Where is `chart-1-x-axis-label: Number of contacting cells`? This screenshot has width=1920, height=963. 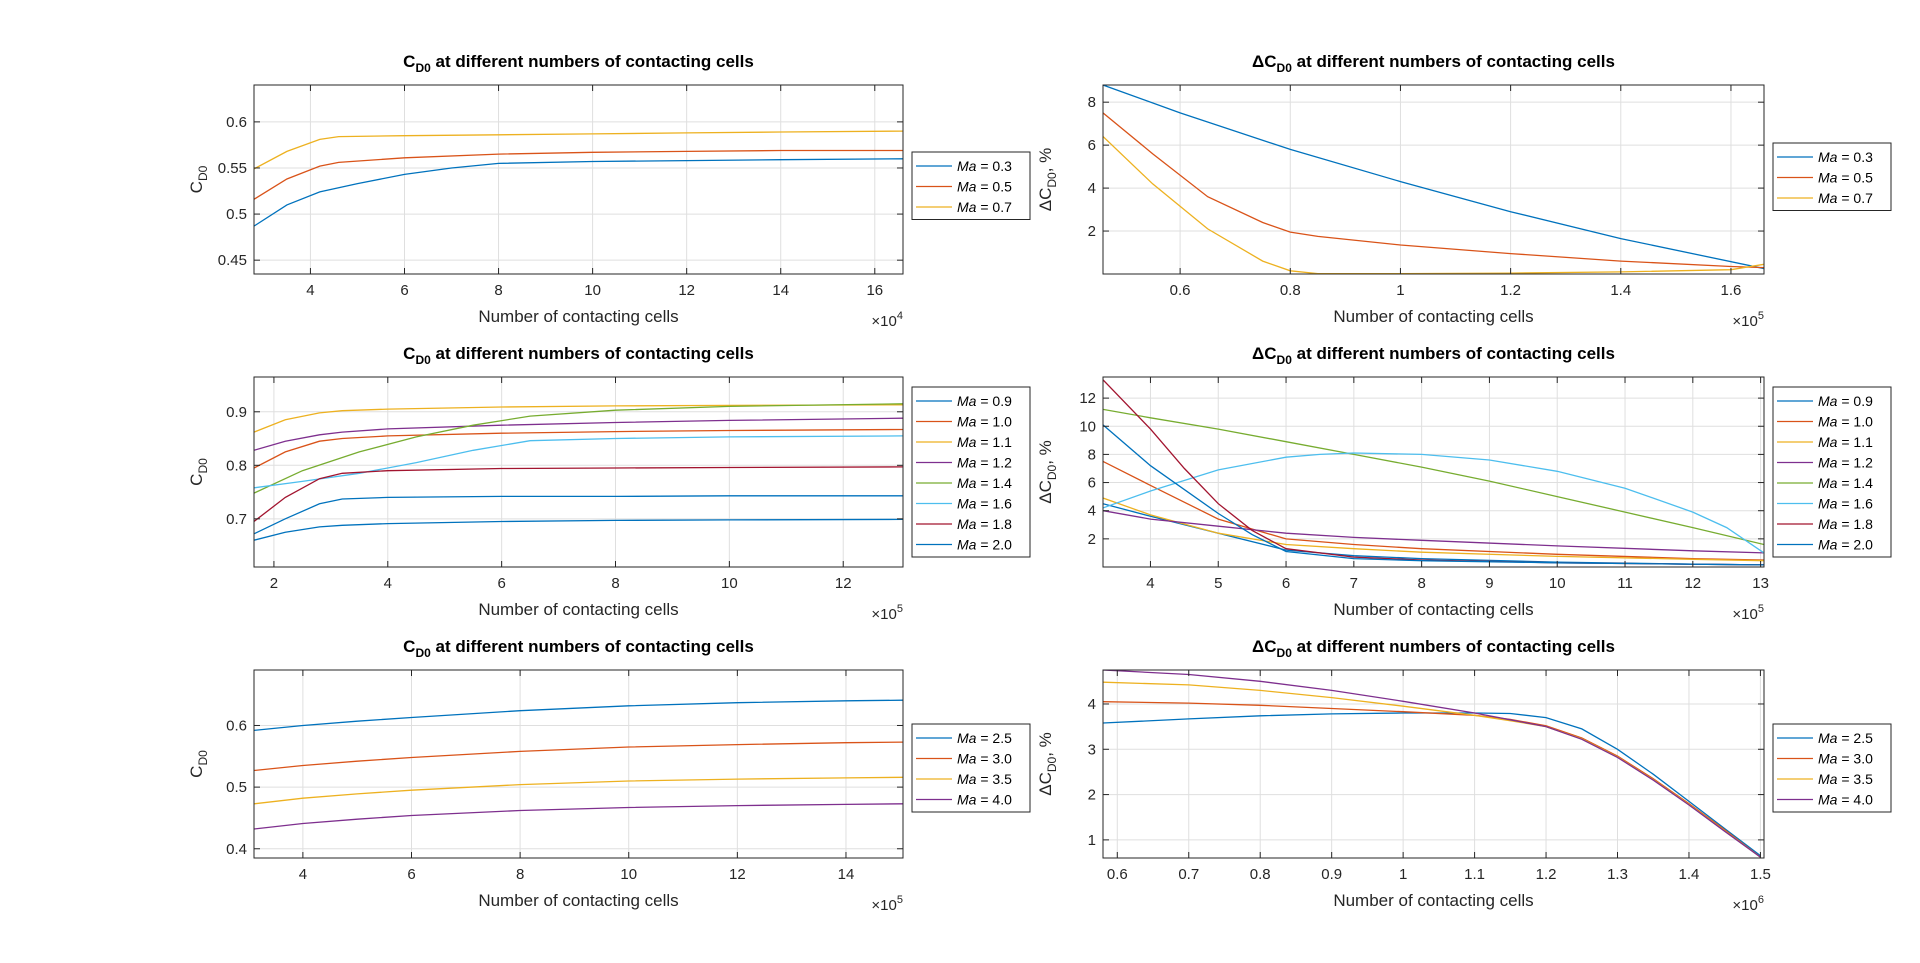
chart-1-x-axis-label: Number of contacting cells is located at coordinates (578, 316).